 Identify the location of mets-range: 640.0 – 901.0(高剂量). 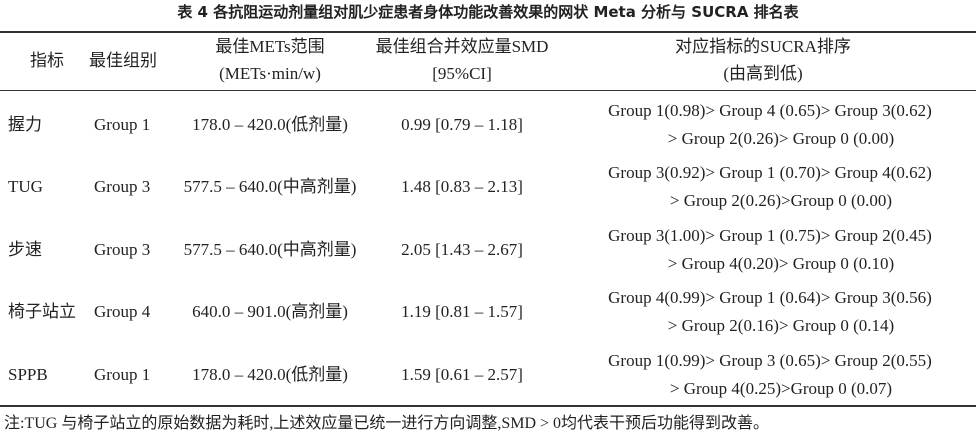
(270, 311).